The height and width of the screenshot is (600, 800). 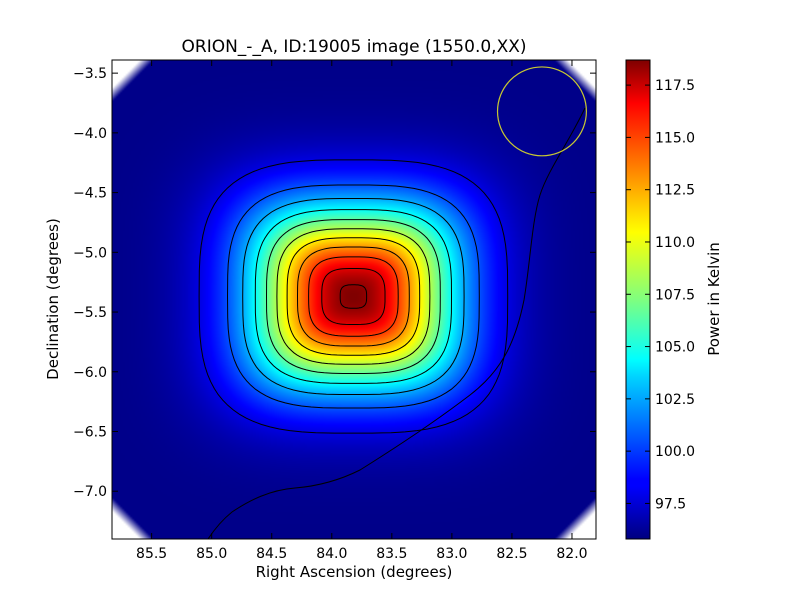 What do you see at coordinates (714, 299) in the screenshot?
I see `colorbar-label: Power in Kelvin` at bounding box center [714, 299].